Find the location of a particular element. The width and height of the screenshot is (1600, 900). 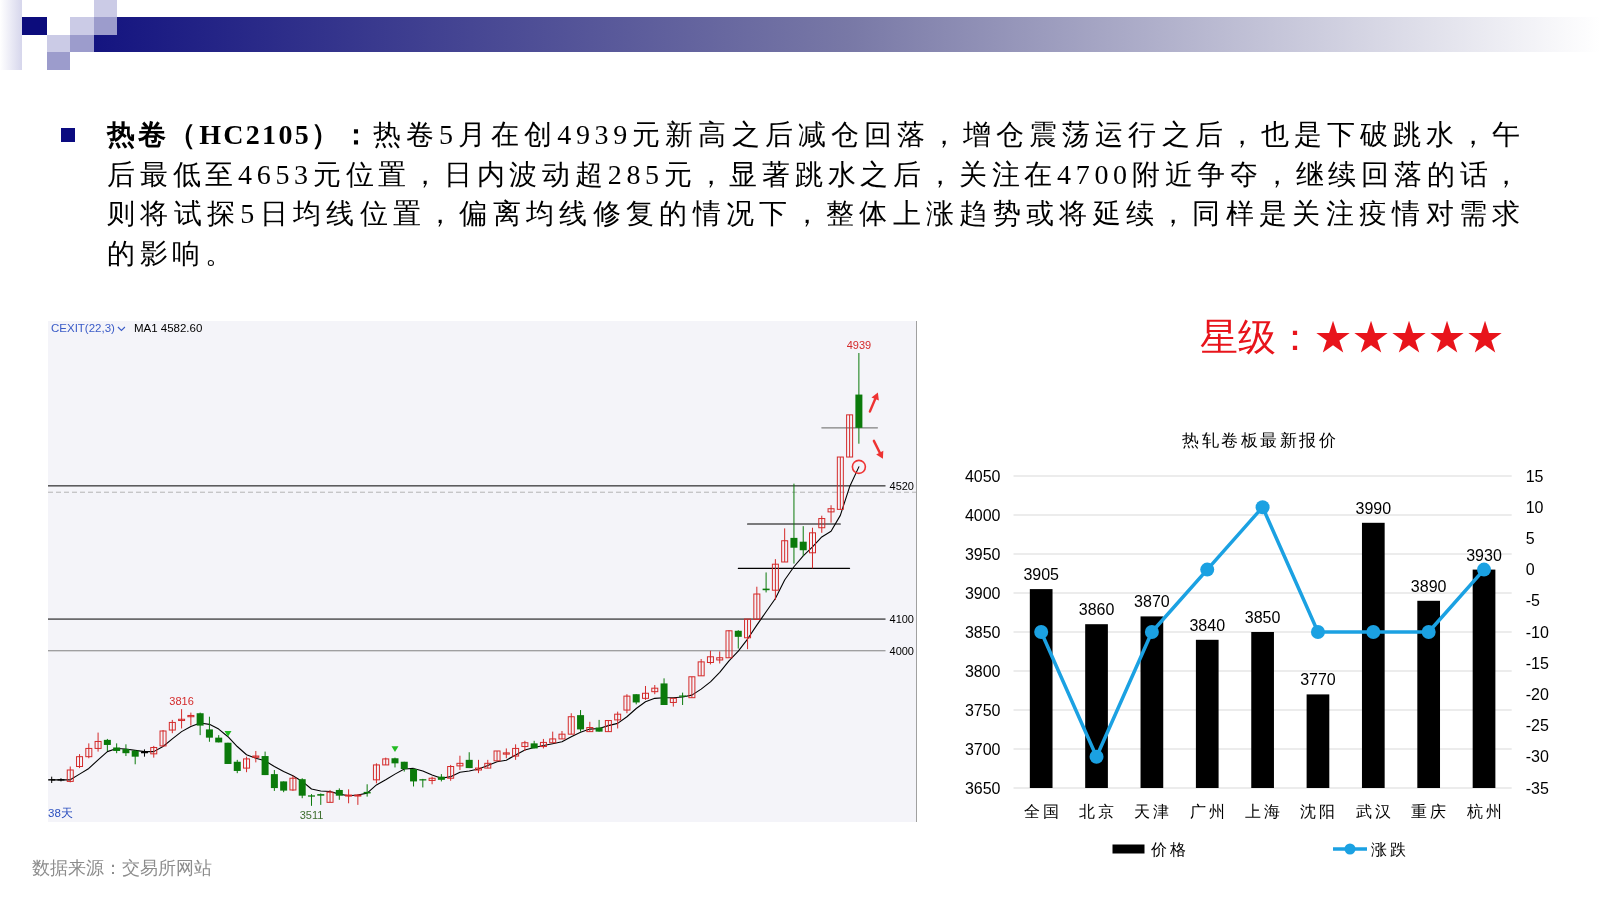

y2-tick-label: -25 is located at coordinates (1537, 726).